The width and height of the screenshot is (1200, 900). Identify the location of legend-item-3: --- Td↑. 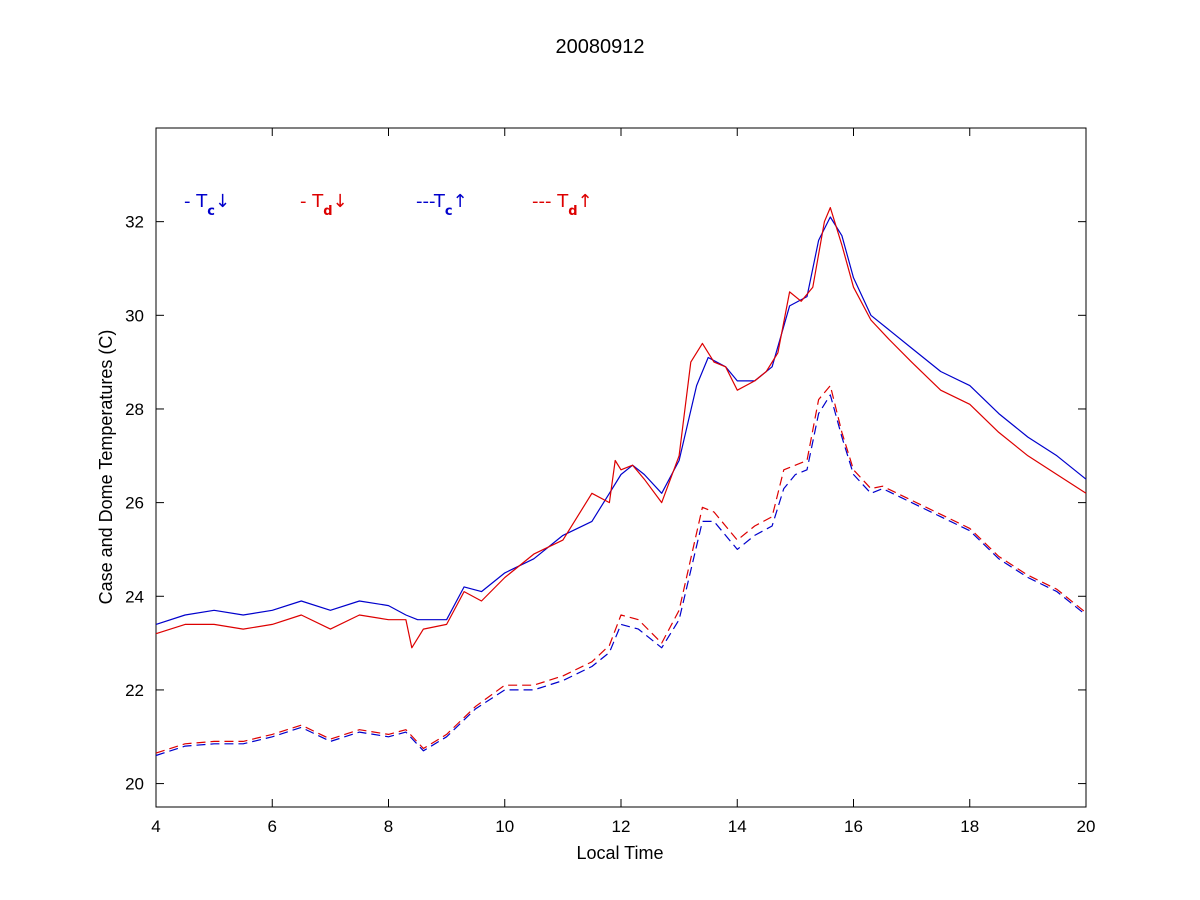
(562, 205).